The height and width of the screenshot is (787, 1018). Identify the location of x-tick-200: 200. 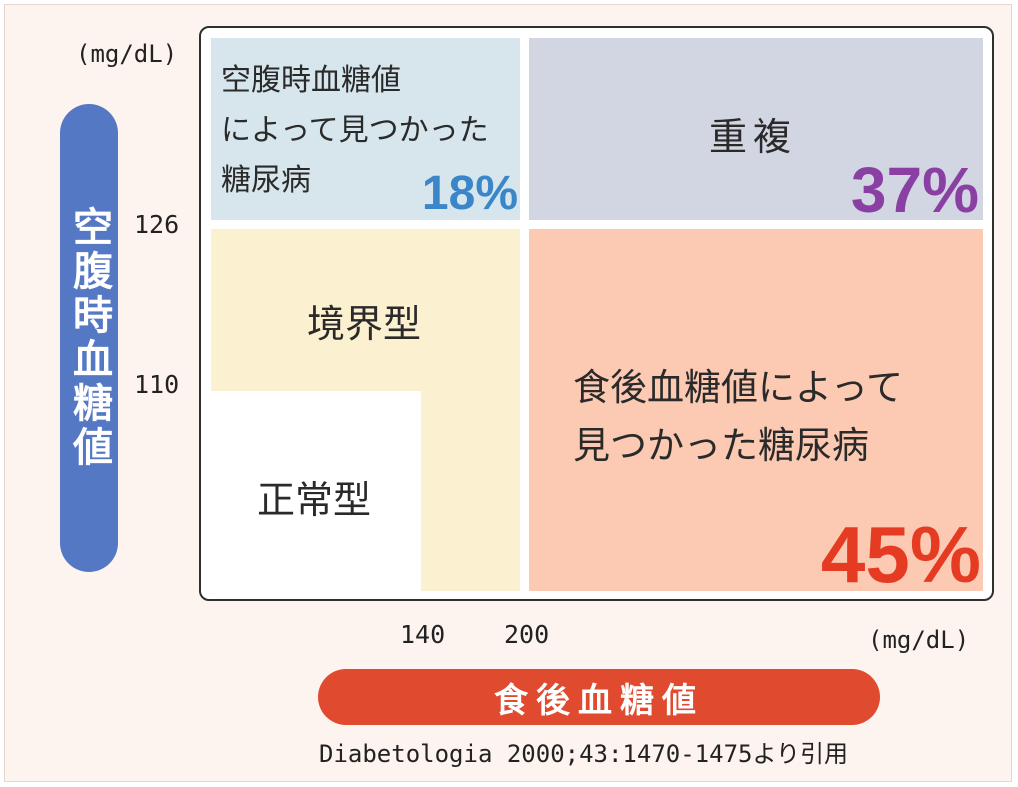
(527, 634).